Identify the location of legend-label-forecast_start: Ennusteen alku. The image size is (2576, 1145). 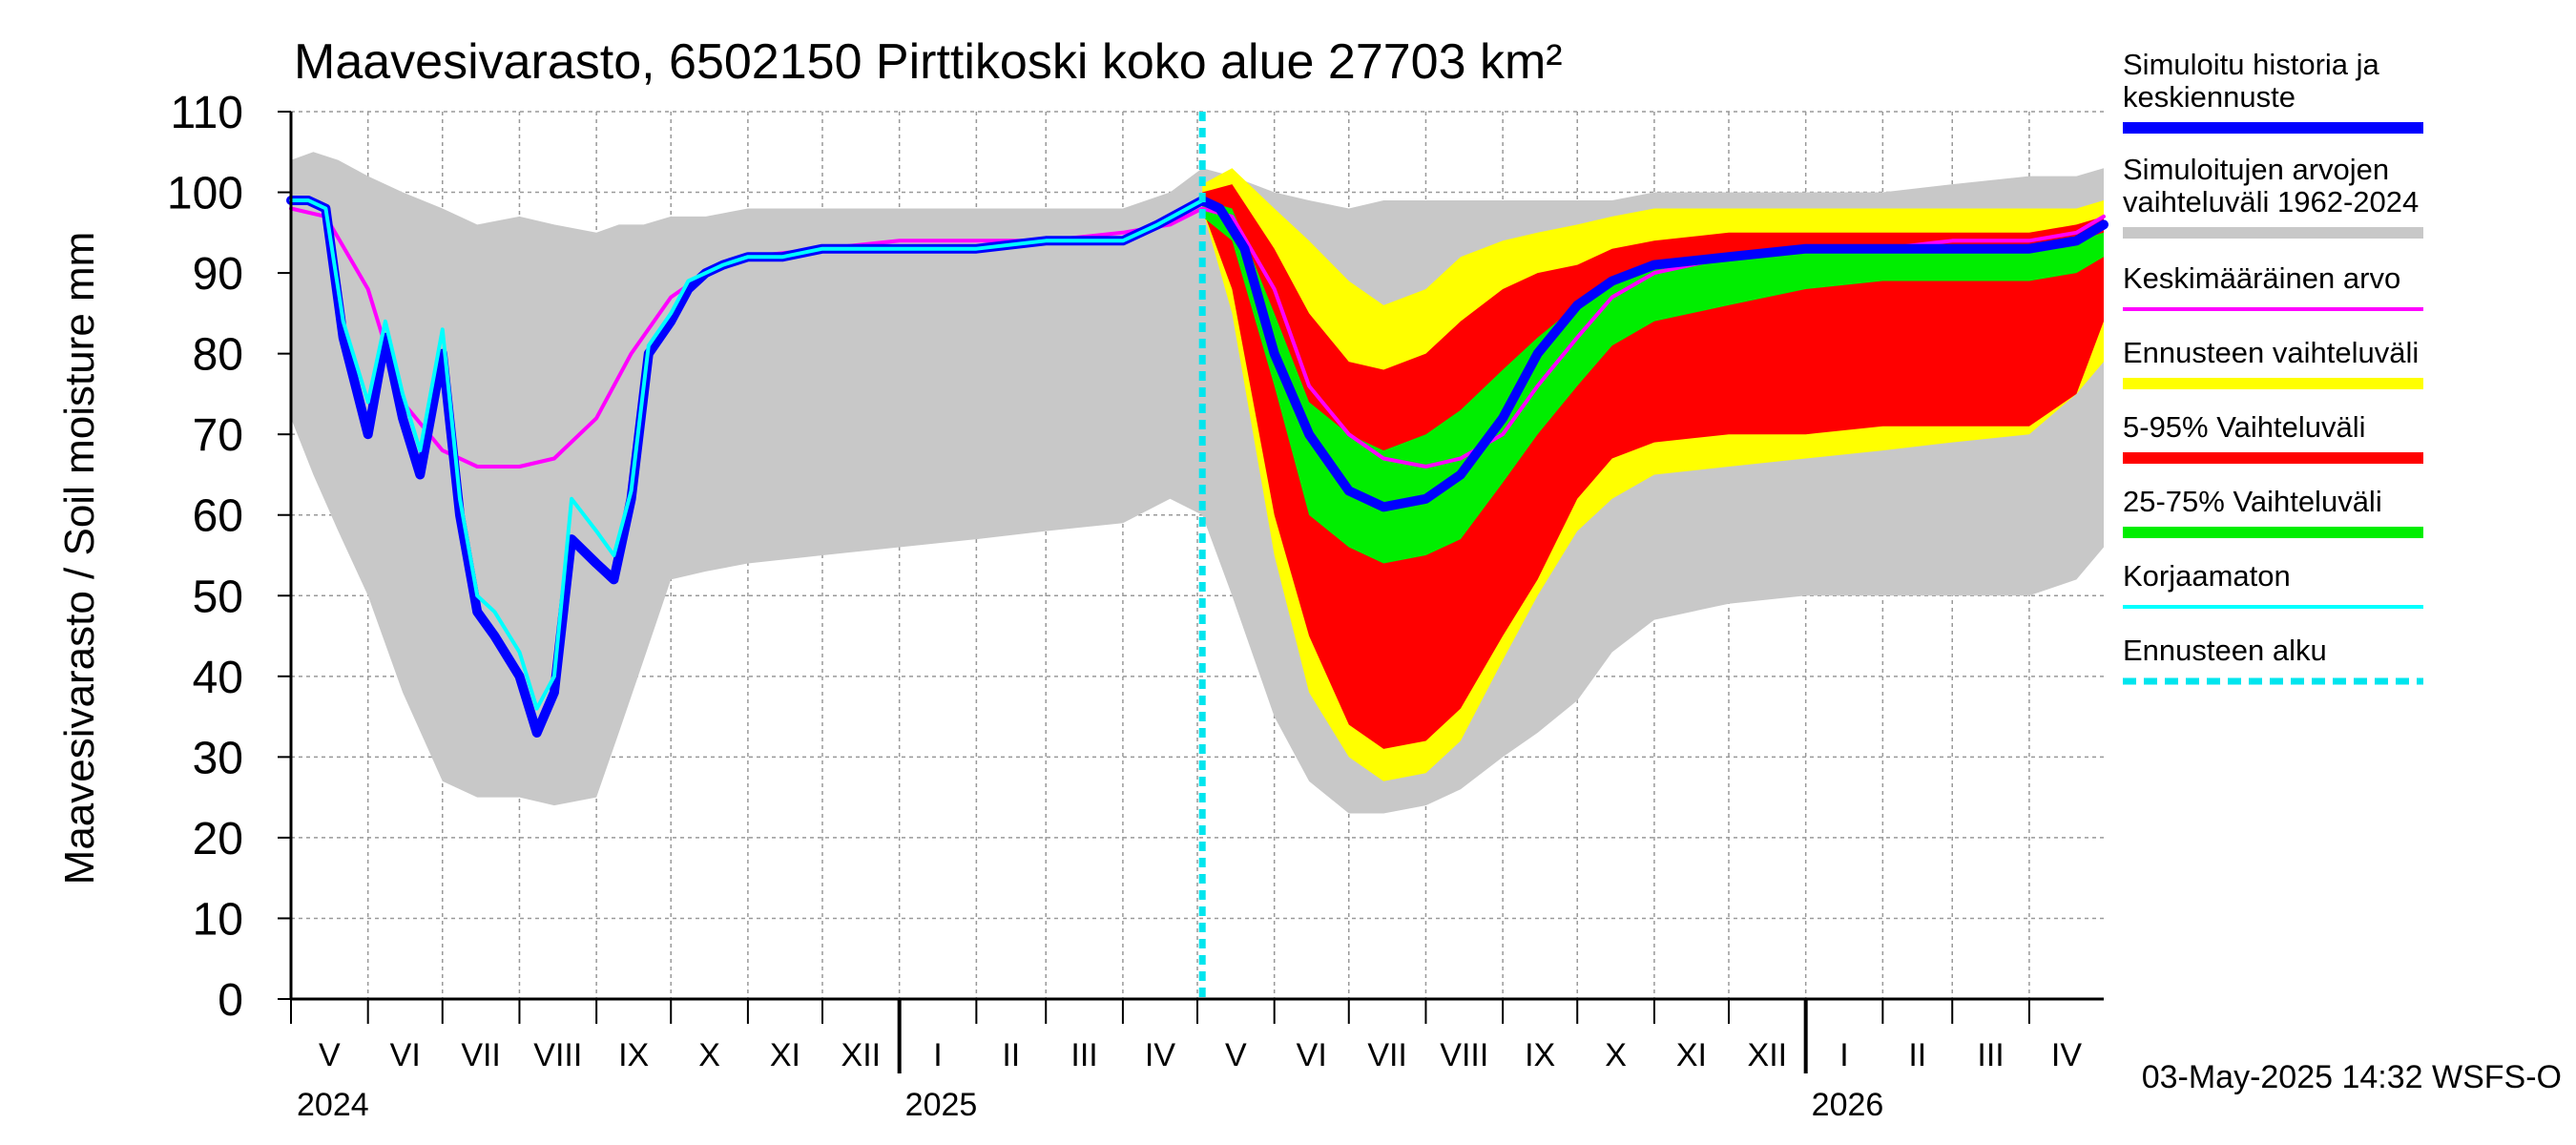
(2225, 650).